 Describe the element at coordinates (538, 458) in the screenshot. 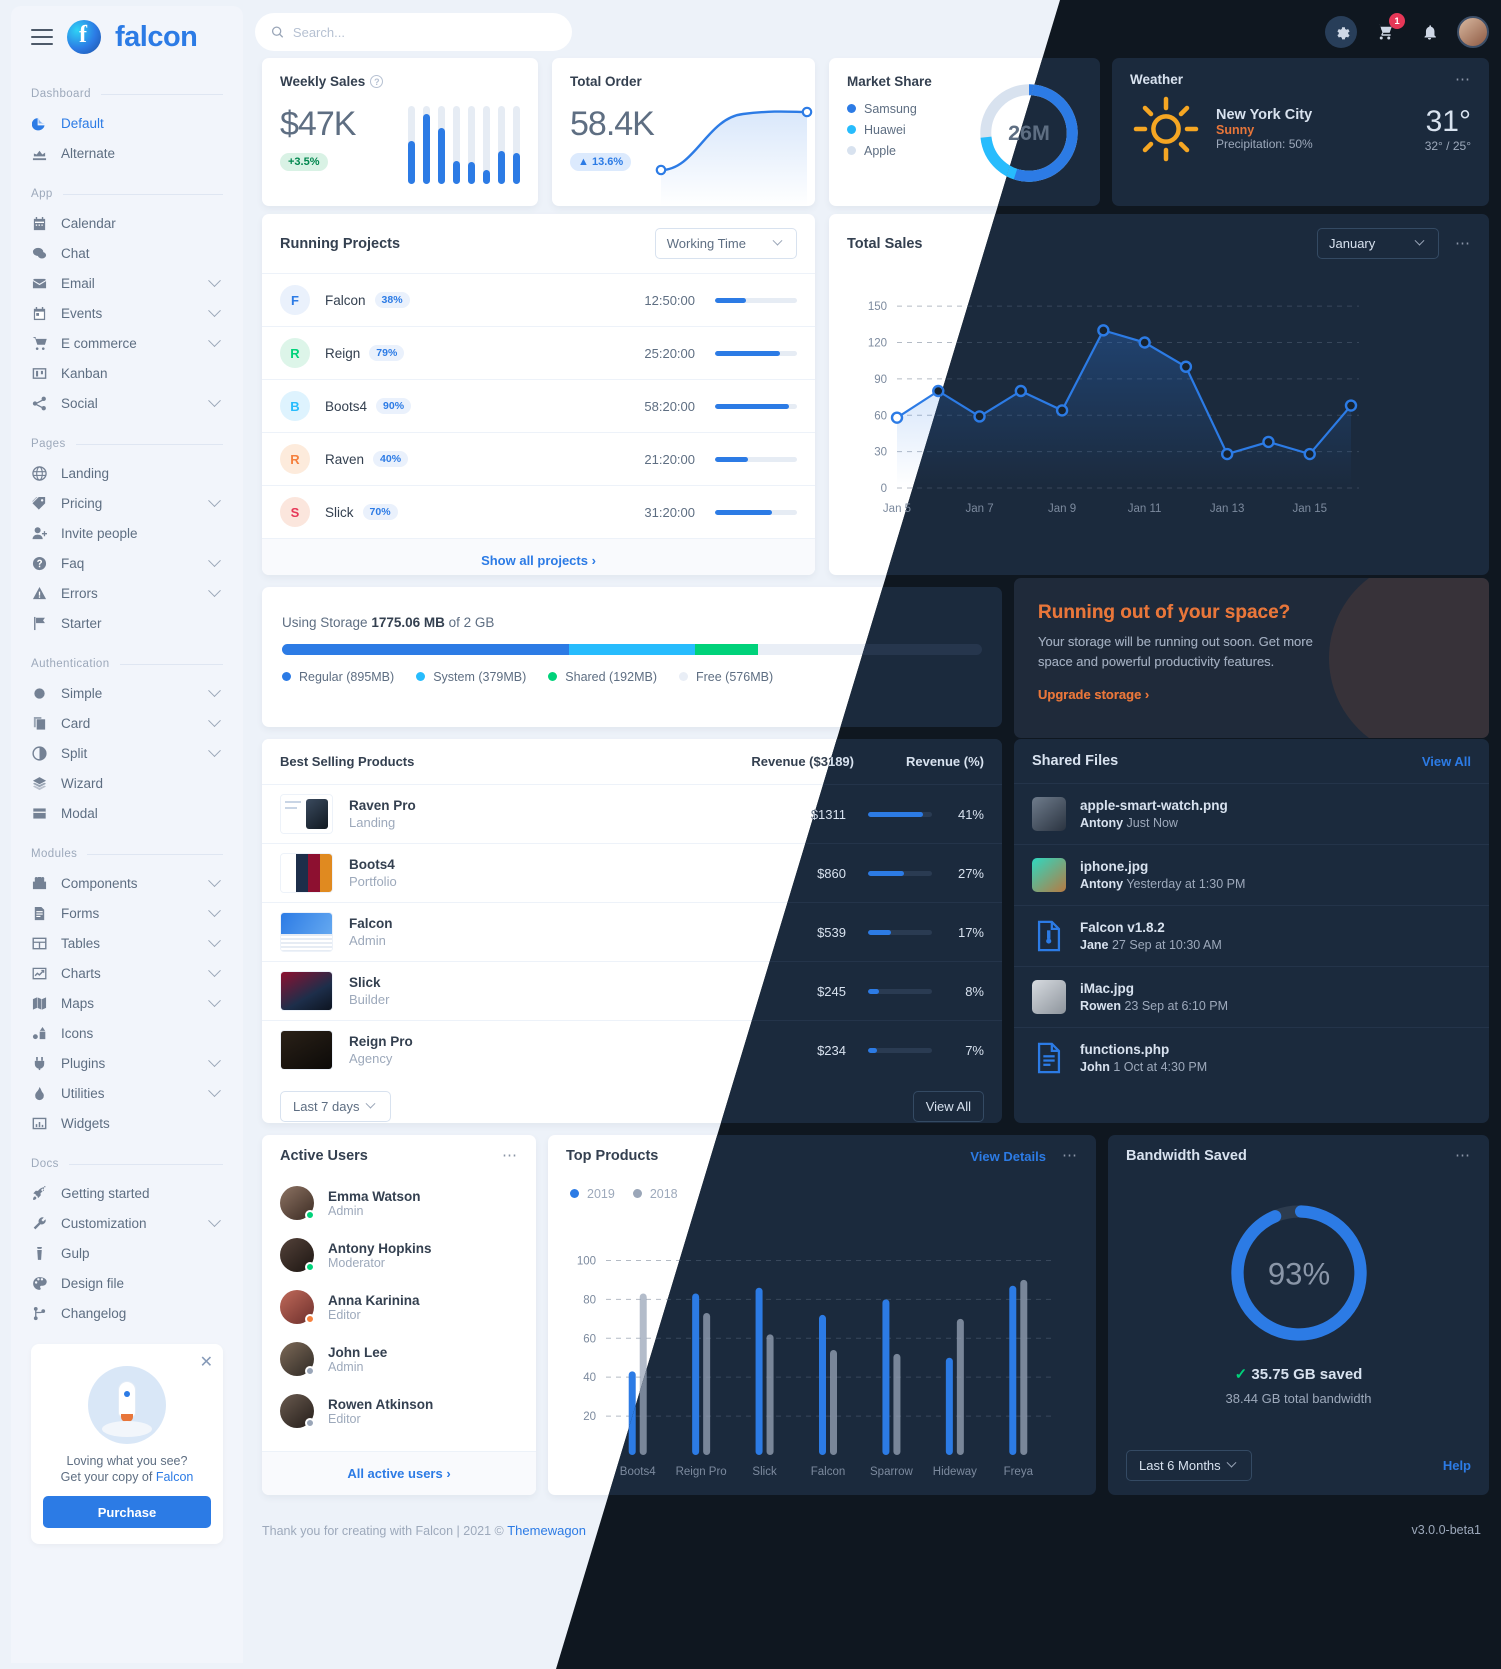

I see `project-row: R Raven 40% 21:20:00` at that location.